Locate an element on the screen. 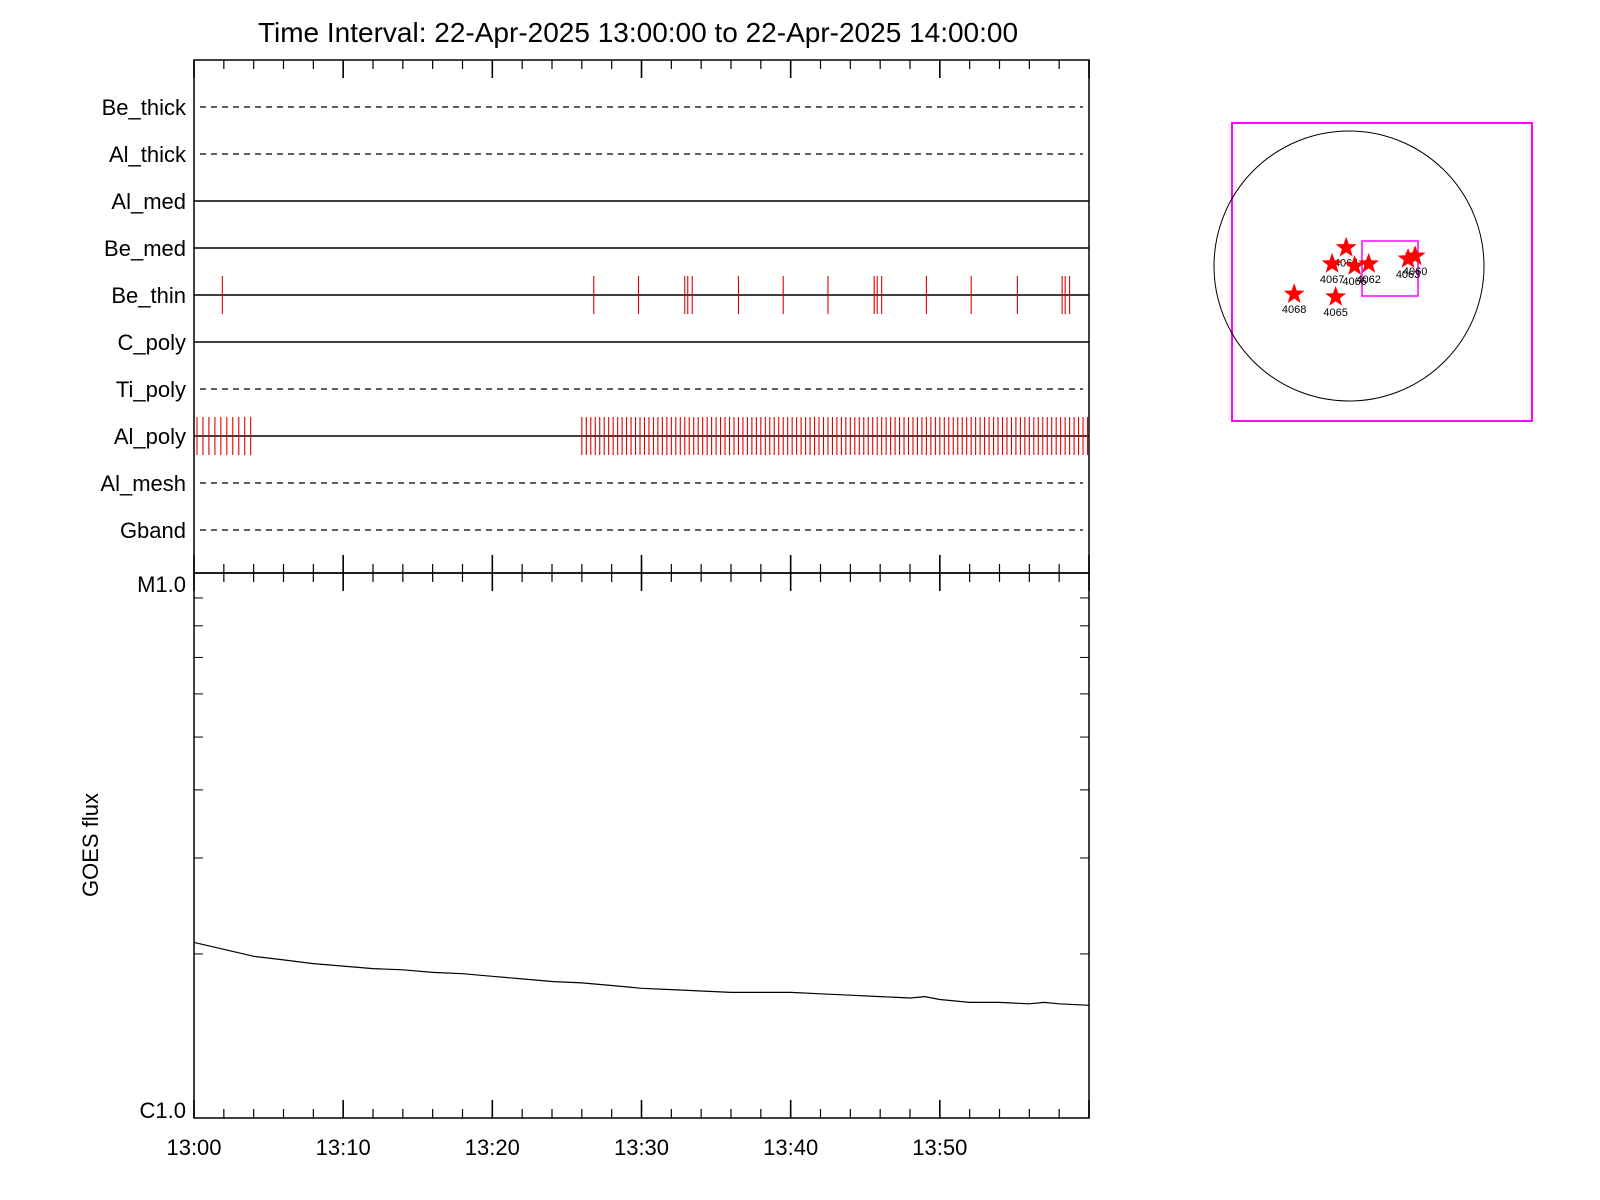  solar-disk is located at coordinates (1349, 266).